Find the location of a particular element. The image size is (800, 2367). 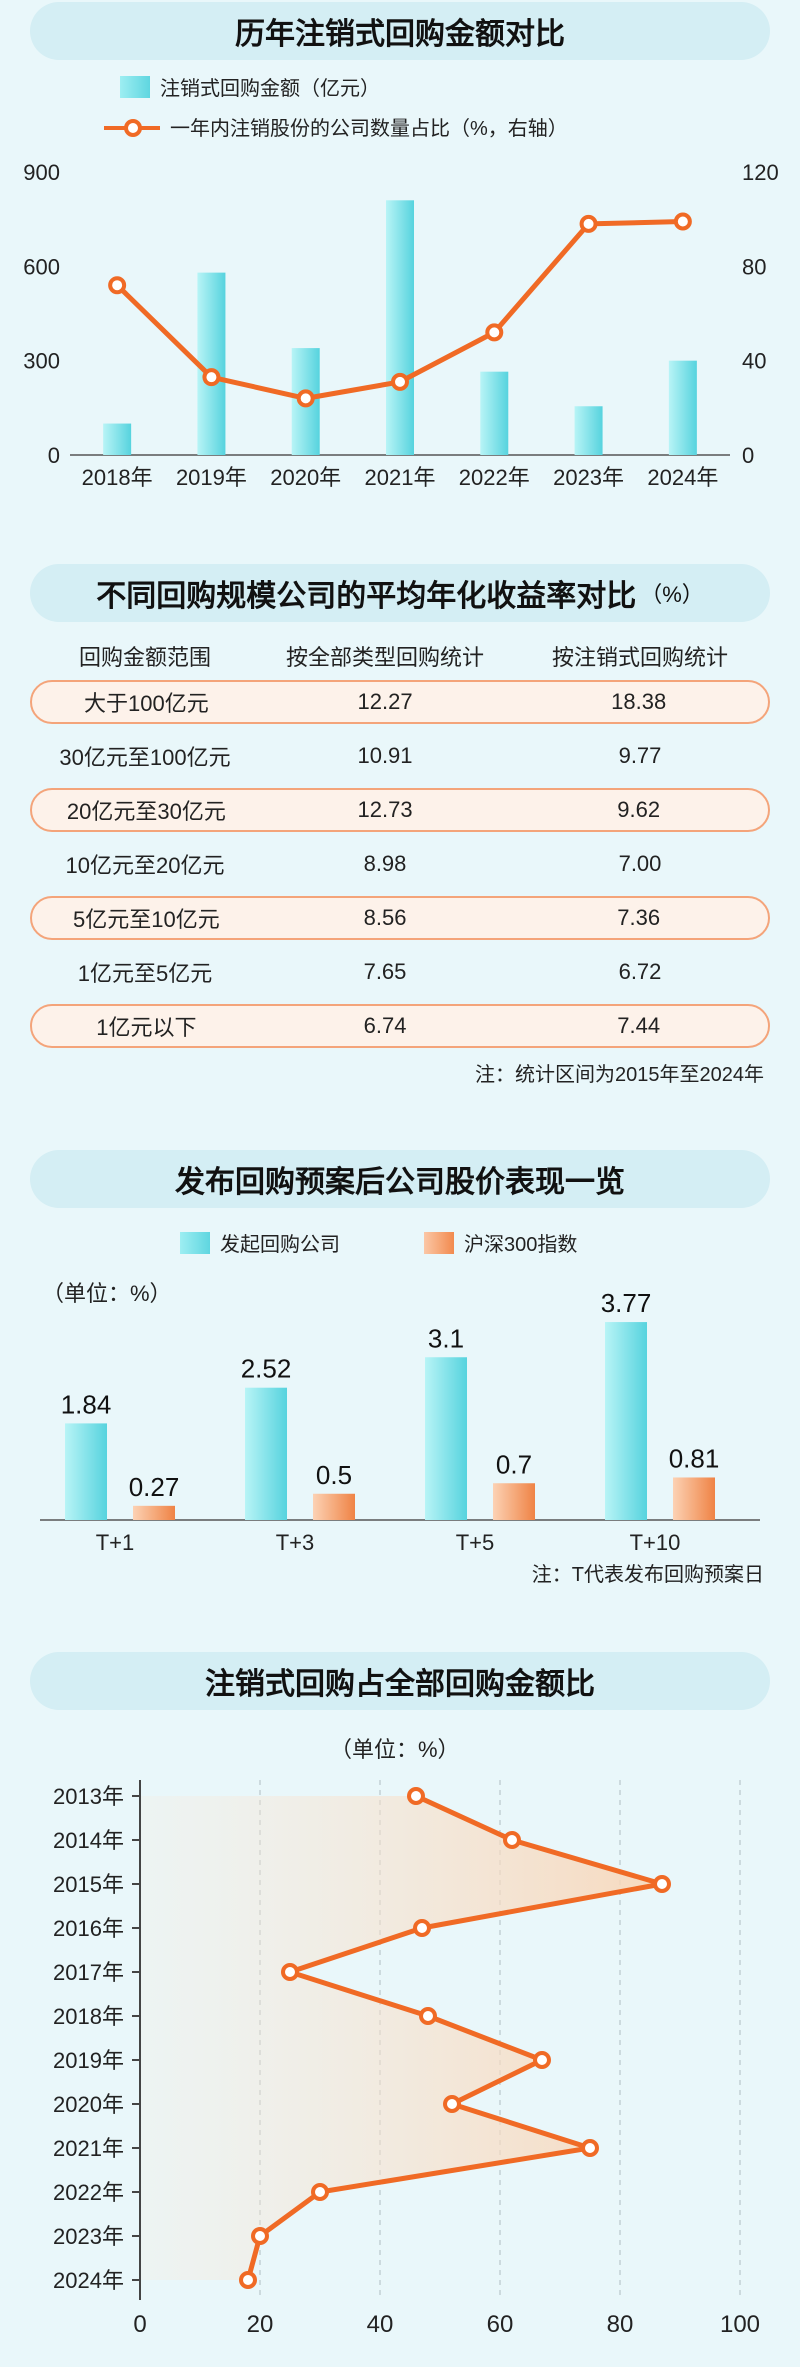

table-cell: 6.72 is located at coordinates (640, 971).